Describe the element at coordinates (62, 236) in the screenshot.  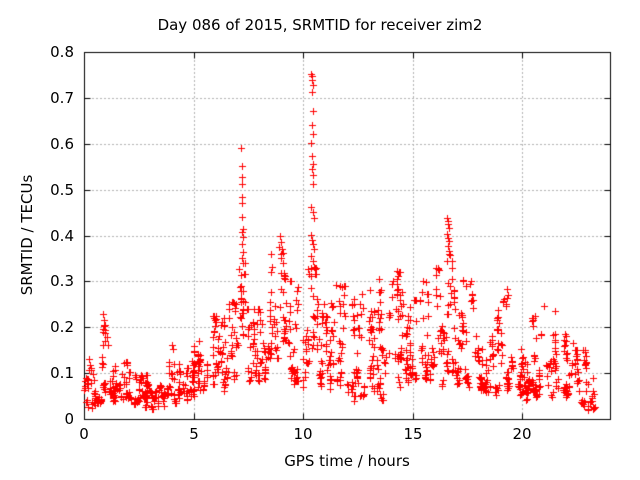
I see `y-tick-label: 0.4` at that location.